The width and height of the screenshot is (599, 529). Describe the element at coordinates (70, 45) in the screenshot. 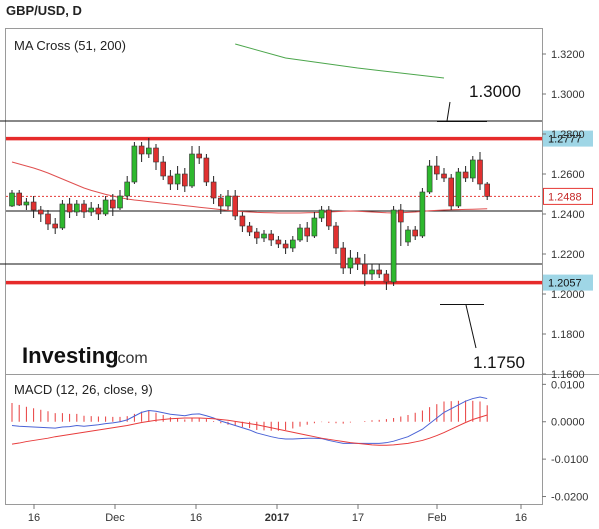

I see `ma-cross-label: MA Cross (51, 200)` at that location.